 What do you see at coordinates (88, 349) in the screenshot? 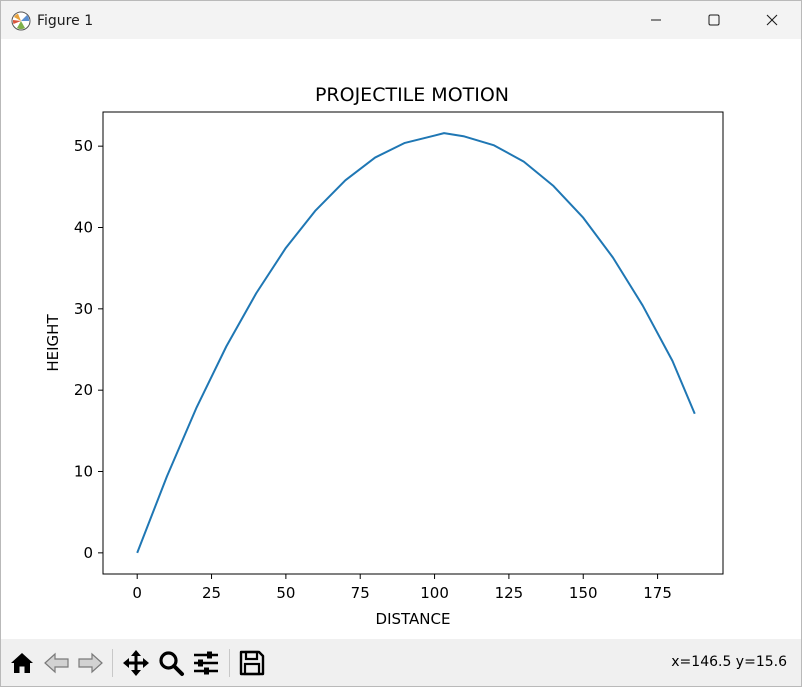
I see `y-axis-ticks: 0 10 20 30 40 50` at bounding box center [88, 349].